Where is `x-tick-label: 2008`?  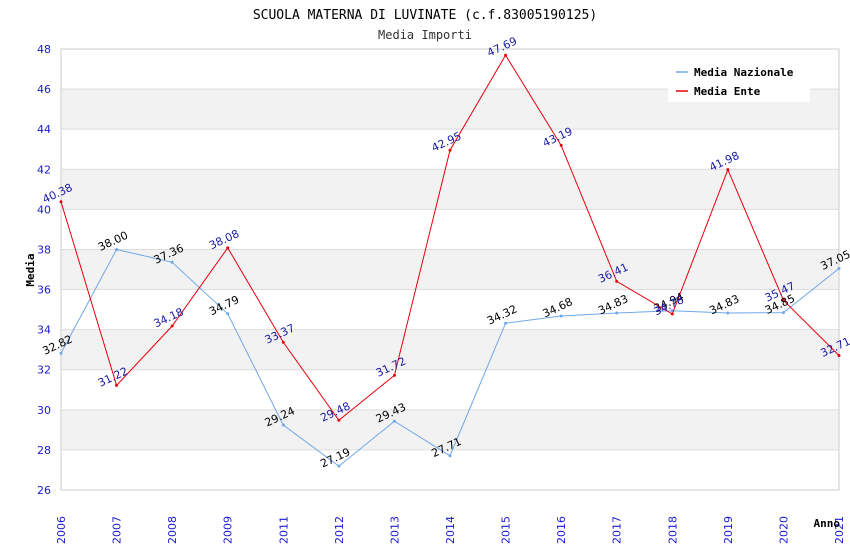
x-tick-label: 2008 is located at coordinates (172, 530).